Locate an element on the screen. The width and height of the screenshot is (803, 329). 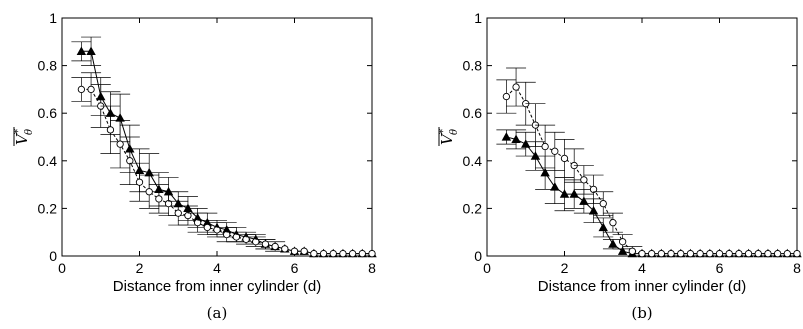
y-tick-label: 0.2 is located at coordinates (473, 208).